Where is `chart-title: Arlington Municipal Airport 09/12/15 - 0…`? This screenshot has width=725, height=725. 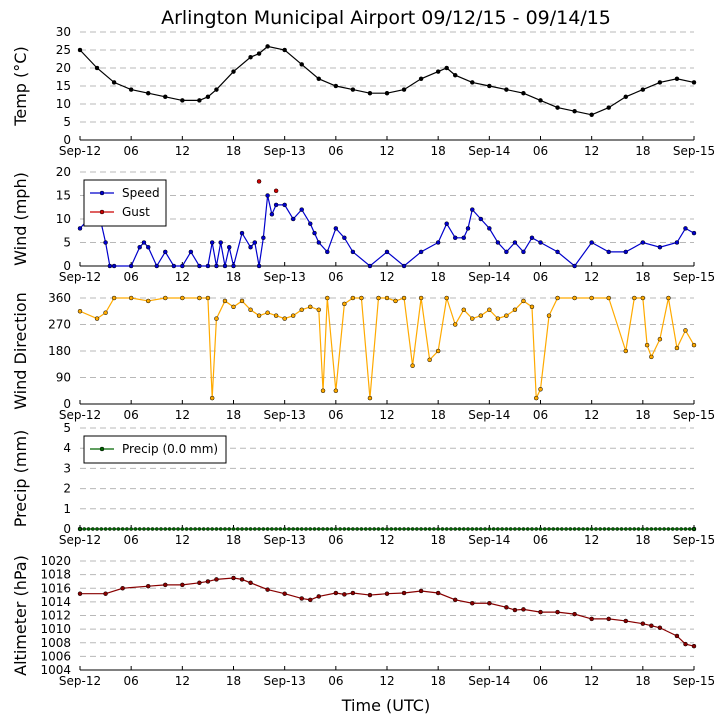
chart-title: Arlington Municipal Airport 09/12/15 - 0… is located at coordinates (386, 18).